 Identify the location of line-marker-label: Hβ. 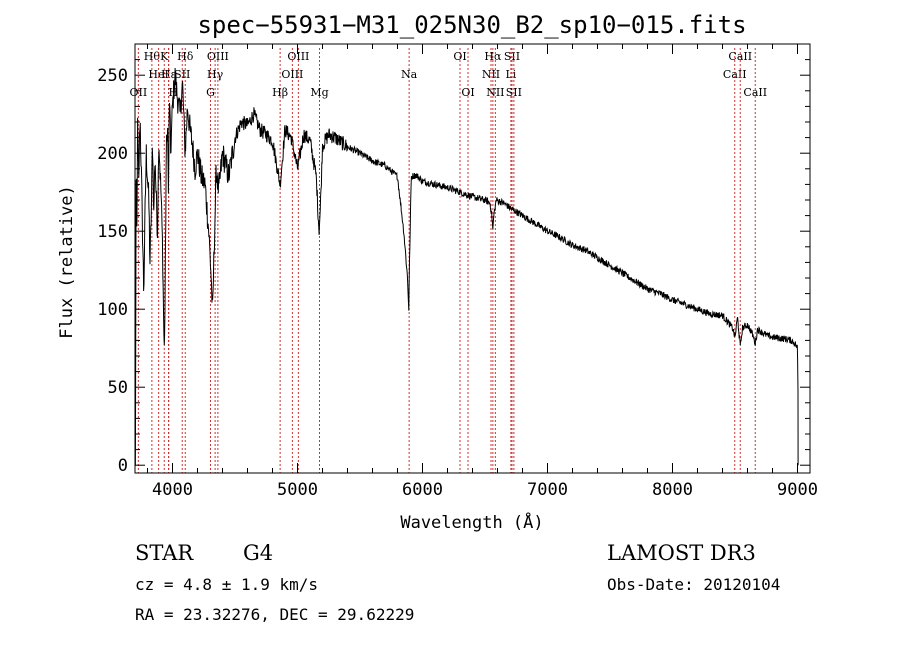
(280, 92).